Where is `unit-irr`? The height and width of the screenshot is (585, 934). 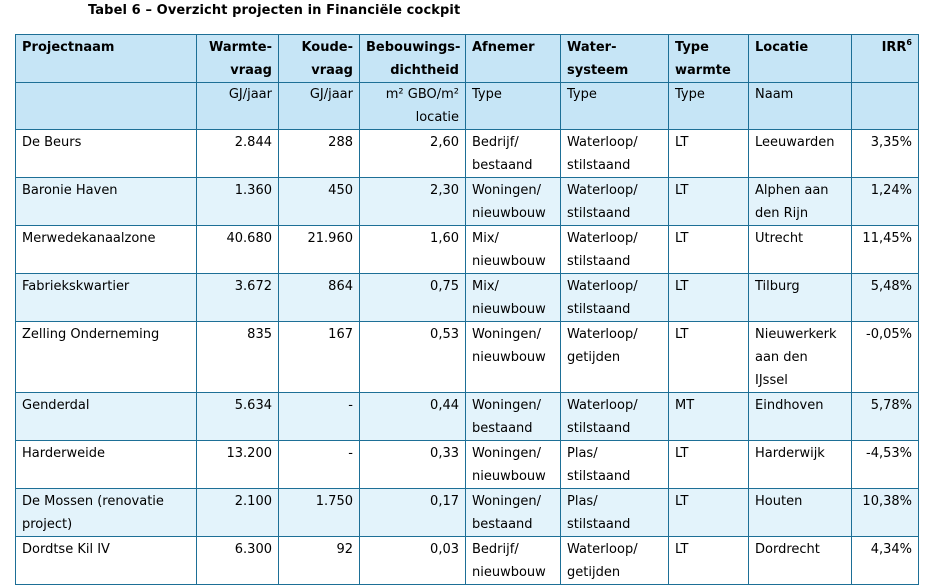
unit-irr is located at coordinates (885, 106).